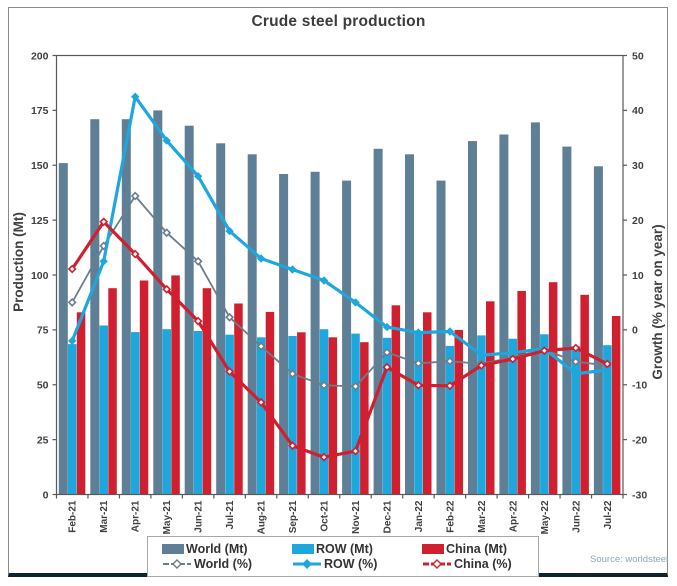 Image resolution: width=677 pixels, height=586 pixels. What do you see at coordinates (73, 516) in the screenshot?
I see `x-tick-label: Feb-21` at bounding box center [73, 516].